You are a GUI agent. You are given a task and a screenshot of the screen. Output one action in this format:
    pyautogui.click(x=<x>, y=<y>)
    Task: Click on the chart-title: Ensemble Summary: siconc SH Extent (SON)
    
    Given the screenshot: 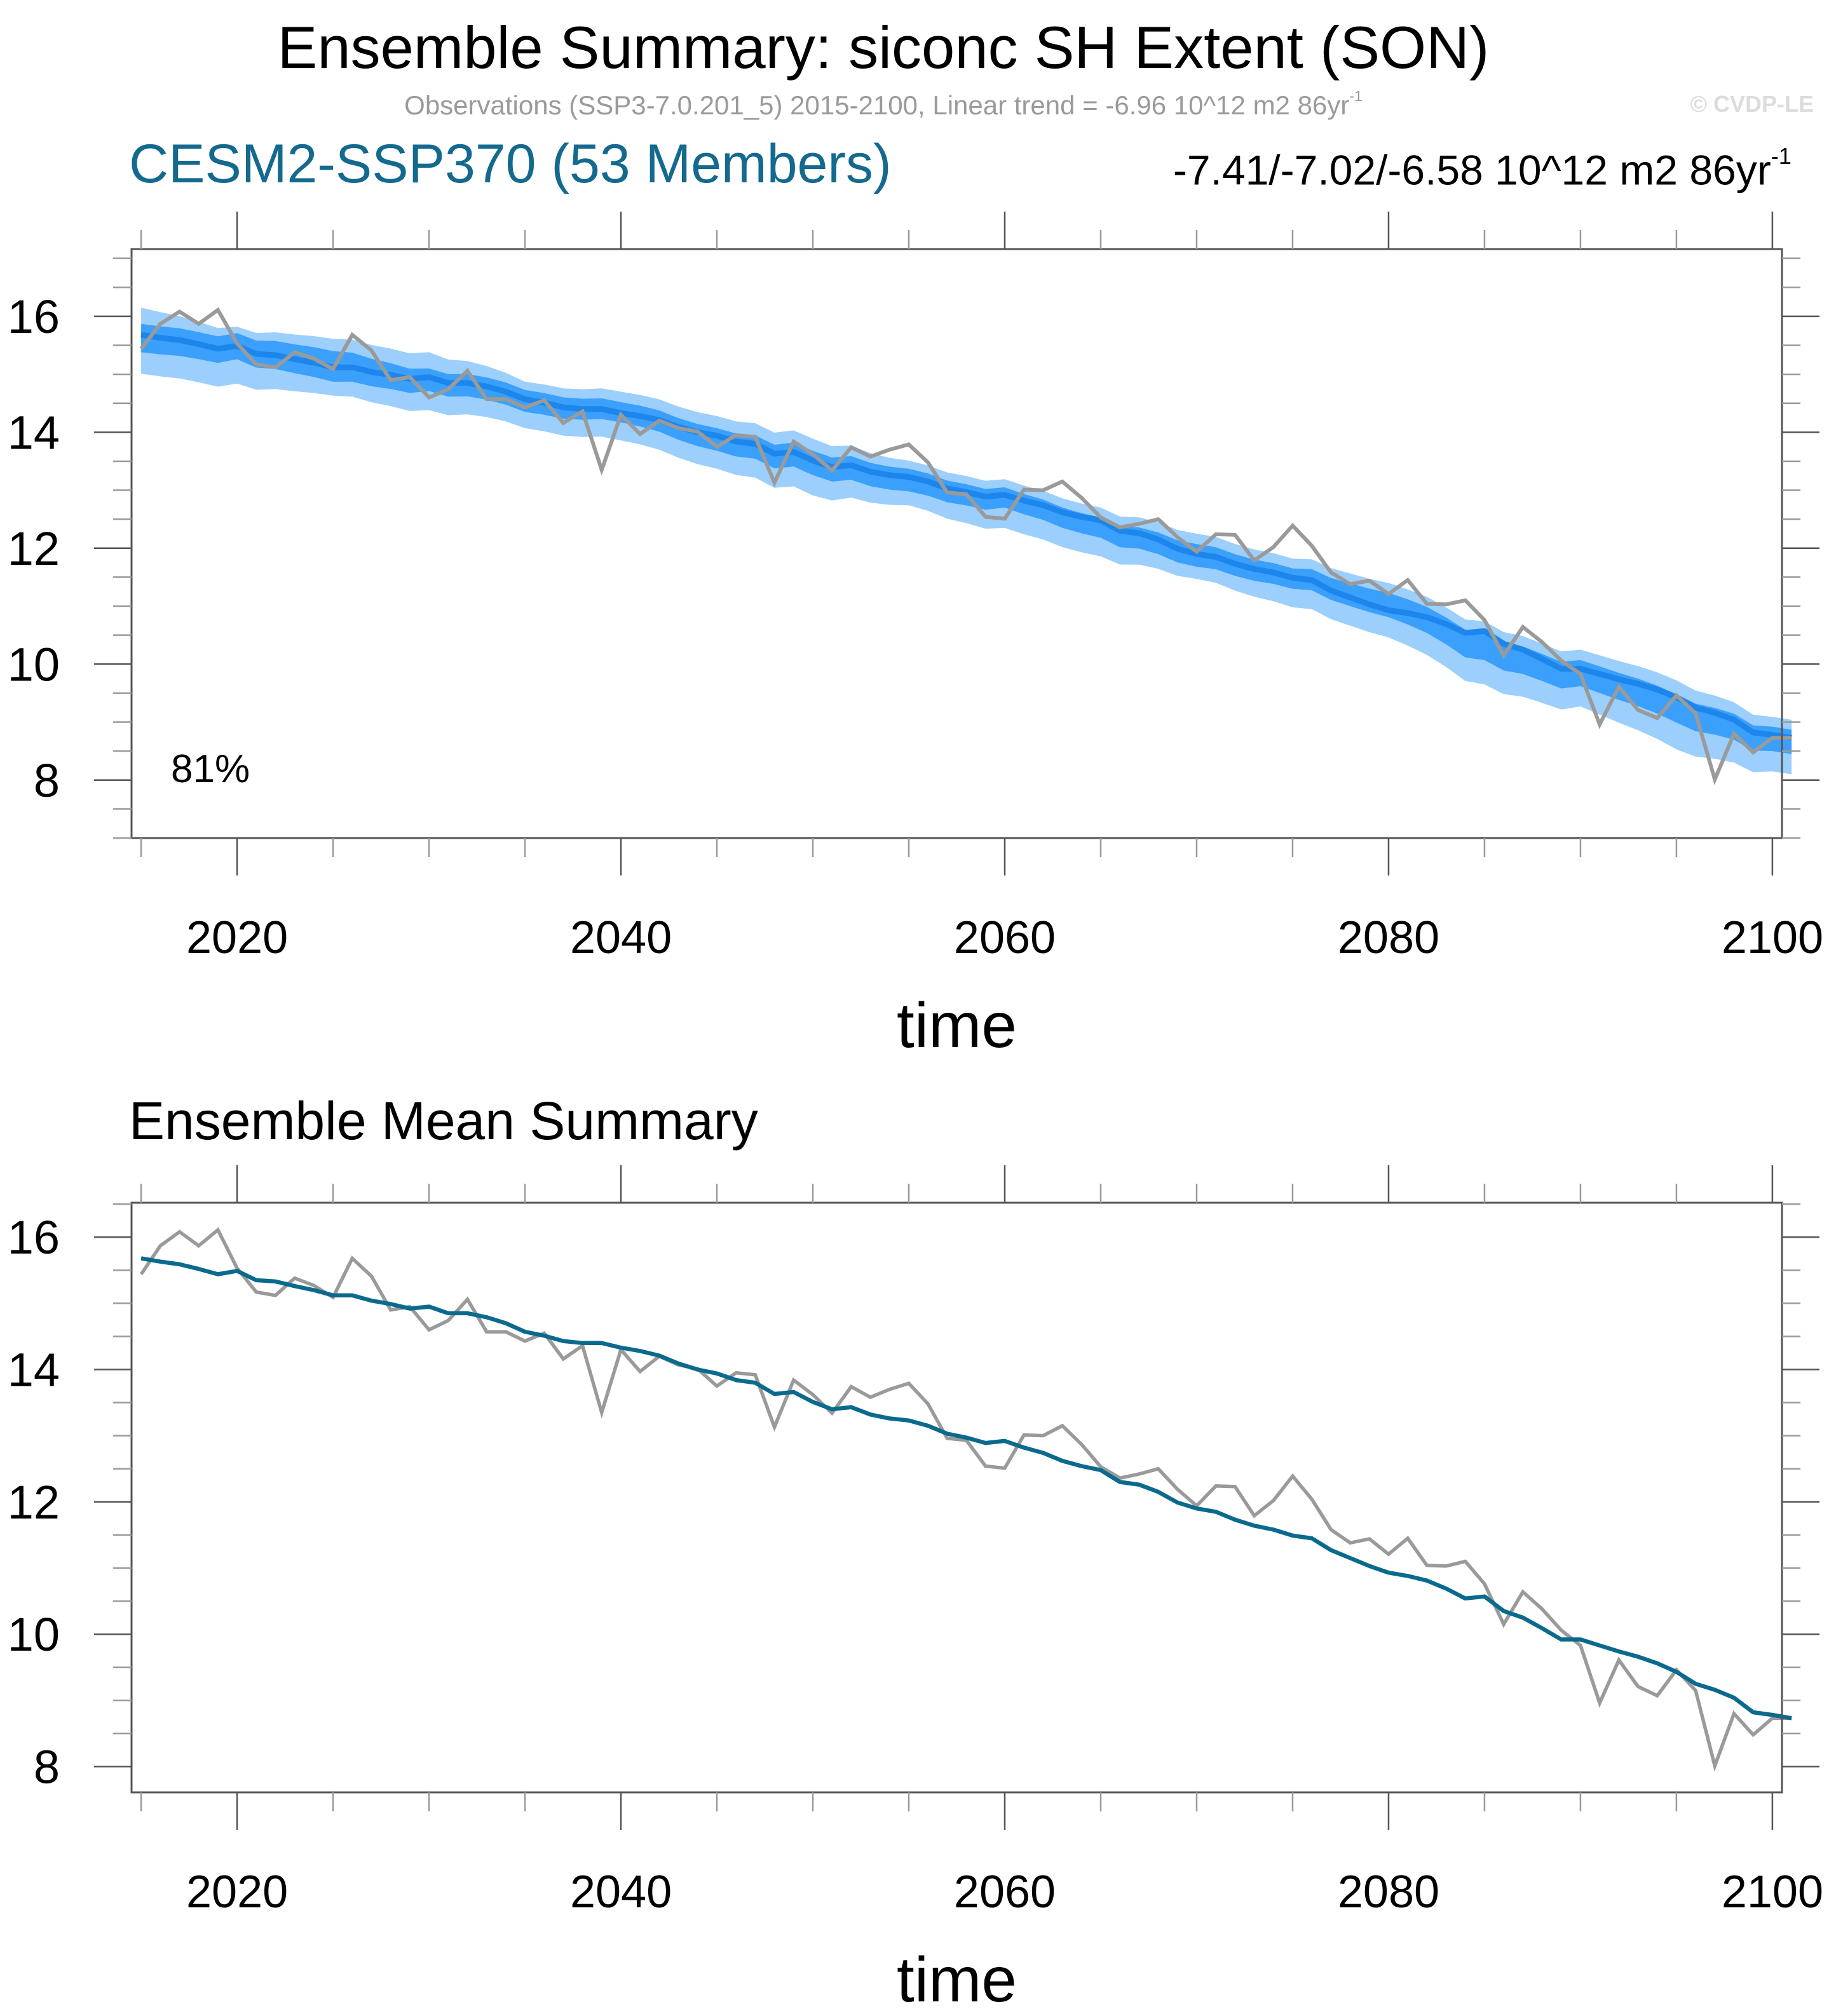 What is the action you would take?
    pyautogui.click(x=883, y=47)
    